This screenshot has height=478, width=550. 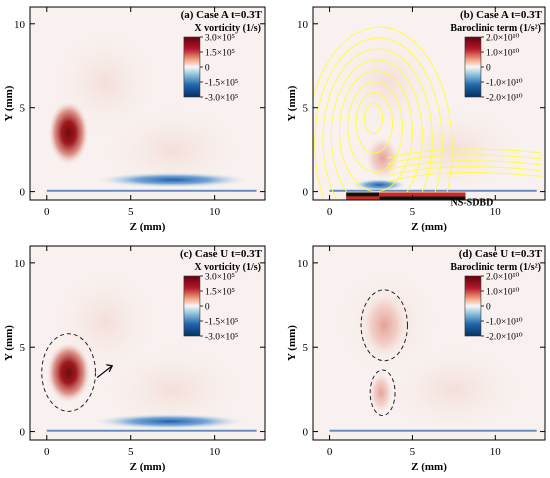 I want to click on direction-arrow, so click(x=104, y=372).